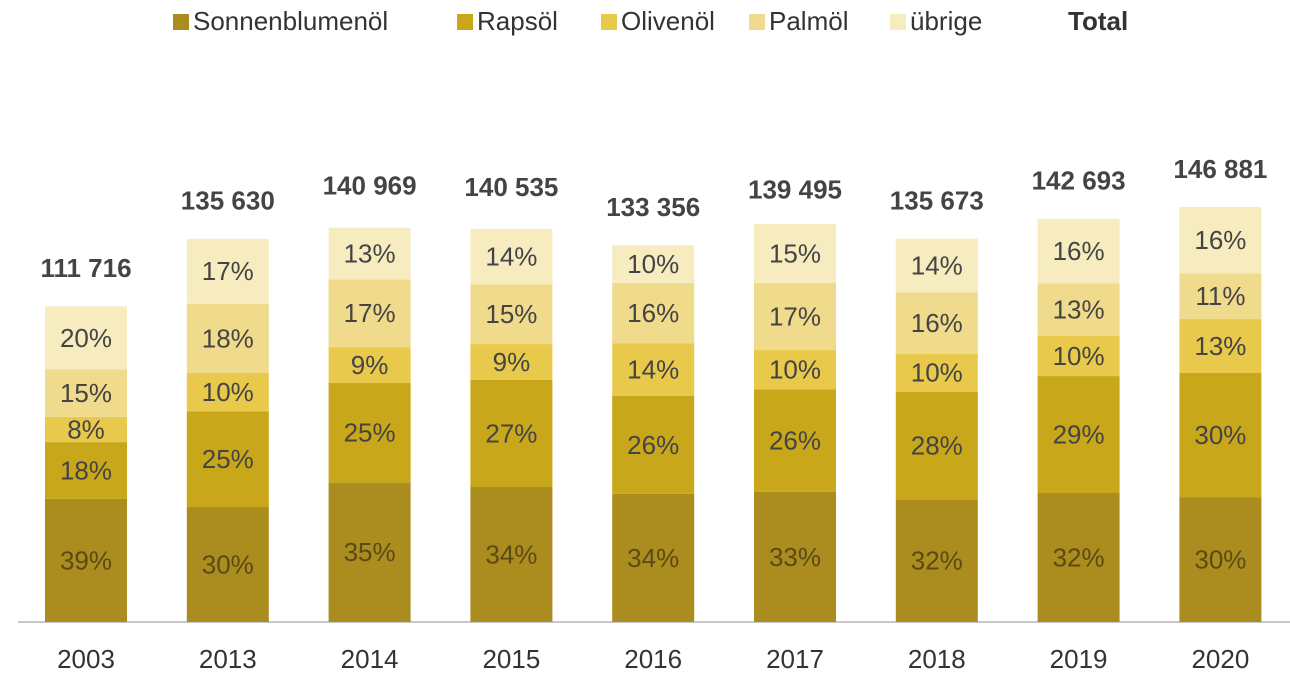  Describe the element at coordinates (1079, 434) in the screenshot. I see `data-label: 29%` at that location.